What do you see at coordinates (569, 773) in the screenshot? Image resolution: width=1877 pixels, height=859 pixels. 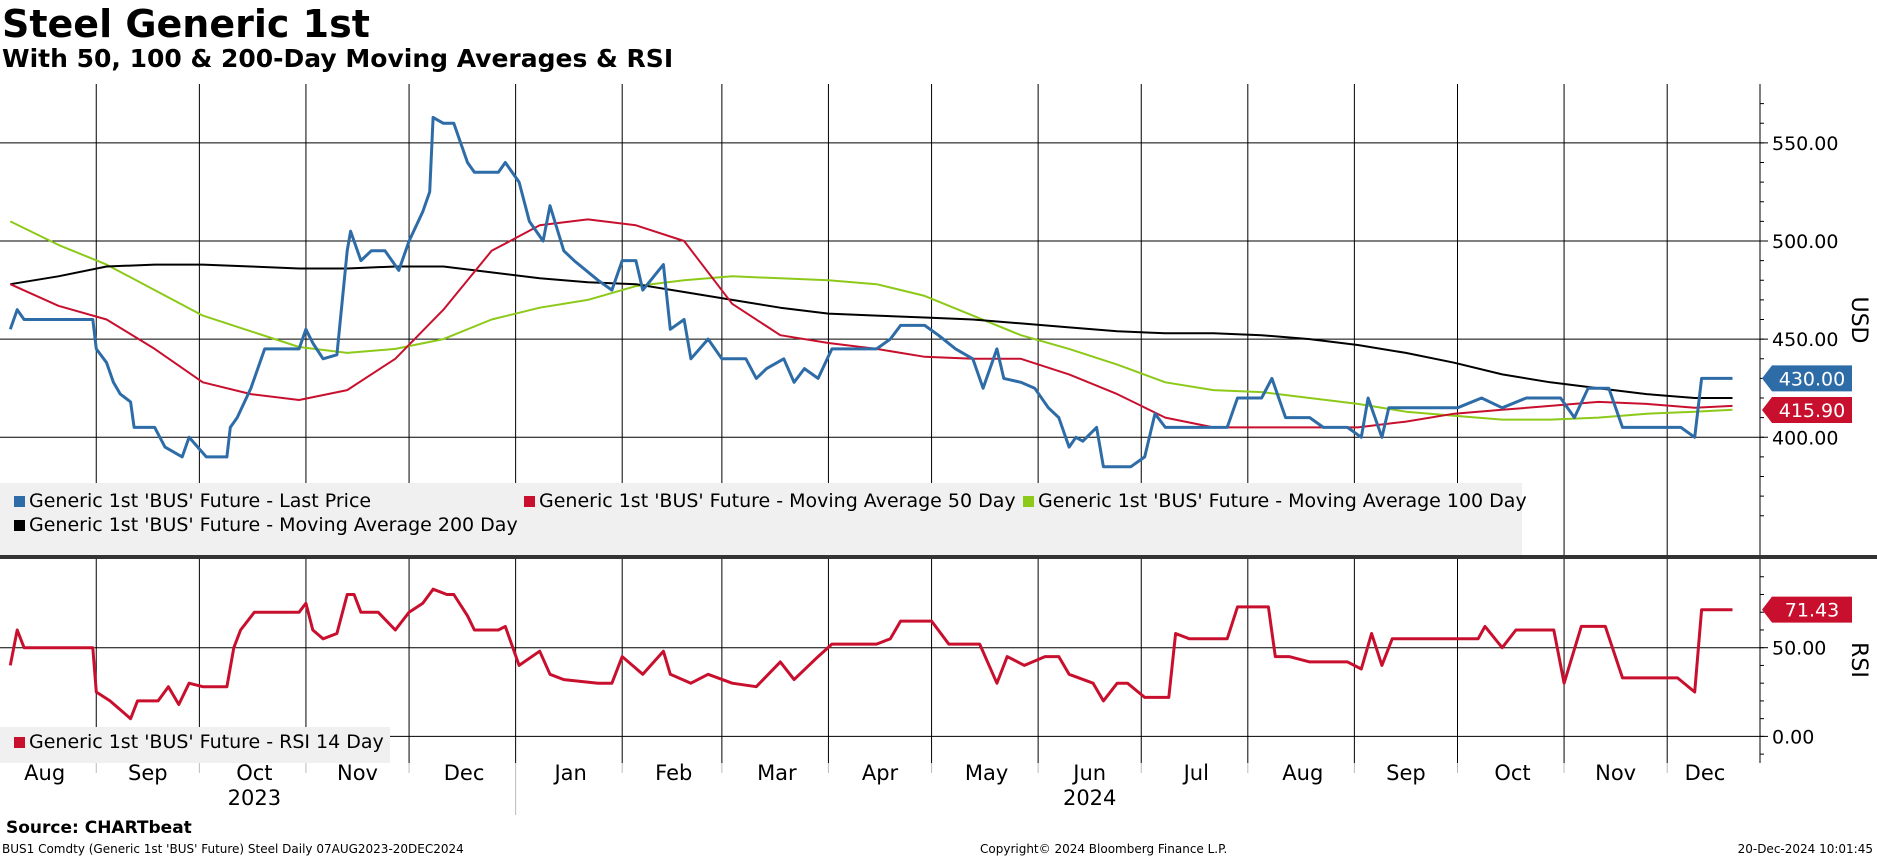 I see `month-label: Jan` at bounding box center [569, 773].